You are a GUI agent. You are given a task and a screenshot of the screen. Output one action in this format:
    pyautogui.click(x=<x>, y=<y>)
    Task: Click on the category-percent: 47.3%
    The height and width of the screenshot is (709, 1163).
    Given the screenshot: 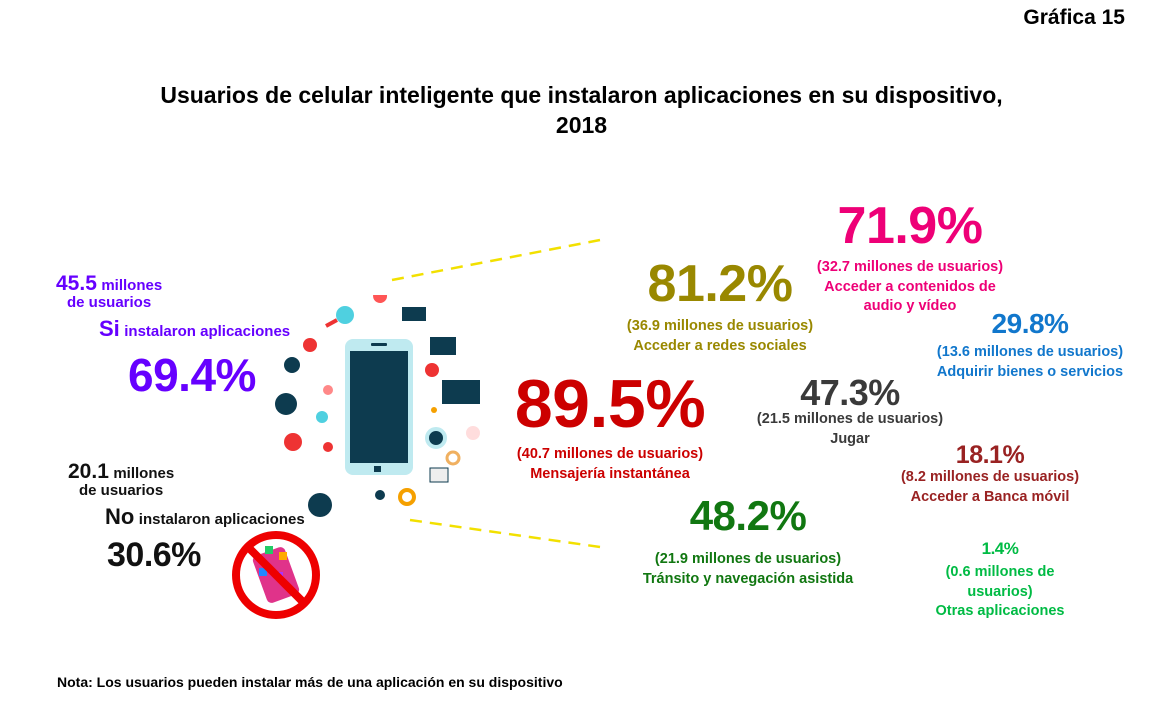 What is the action you would take?
    pyautogui.click(x=850, y=392)
    